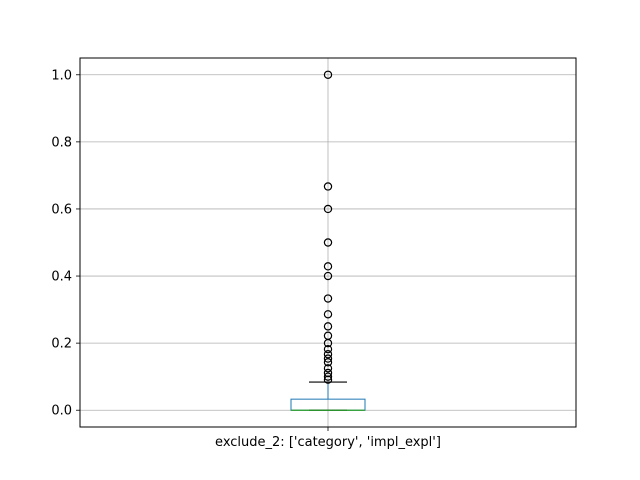 Image resolution: width=640 pixels, height=480 pixels. Describe the element at coordinates (65, 243) in the screenshot. I see `y-axis: 0.0 0.2 0.4 0.6 0.8 1.0` at that location.